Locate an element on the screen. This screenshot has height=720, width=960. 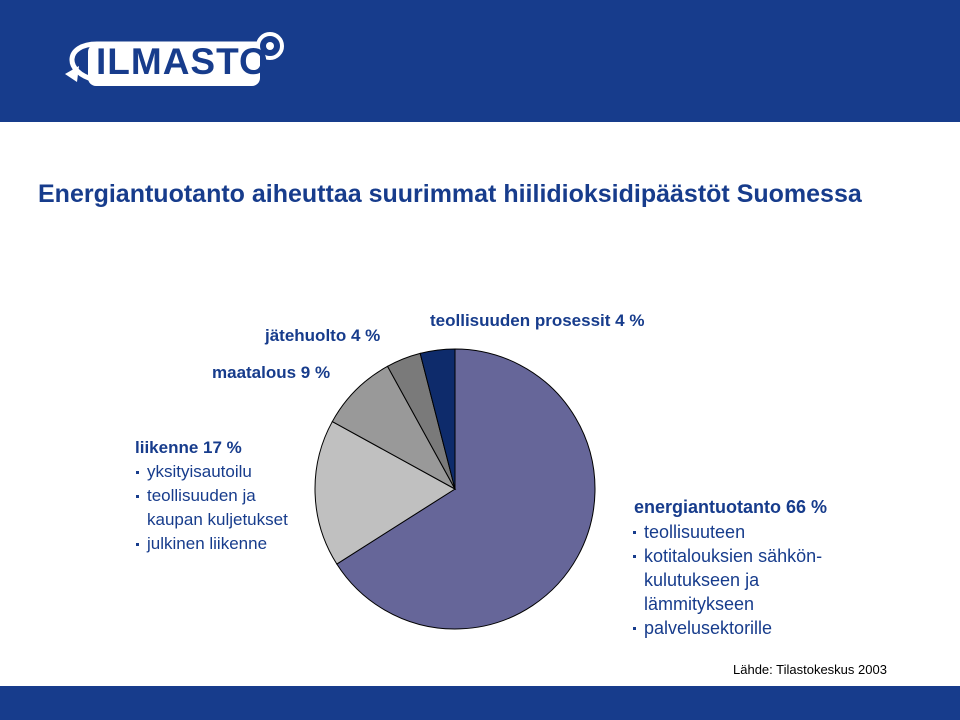
source-note: Lähde: Tilastokeskus 2003 is located at coordinates (810, 669).